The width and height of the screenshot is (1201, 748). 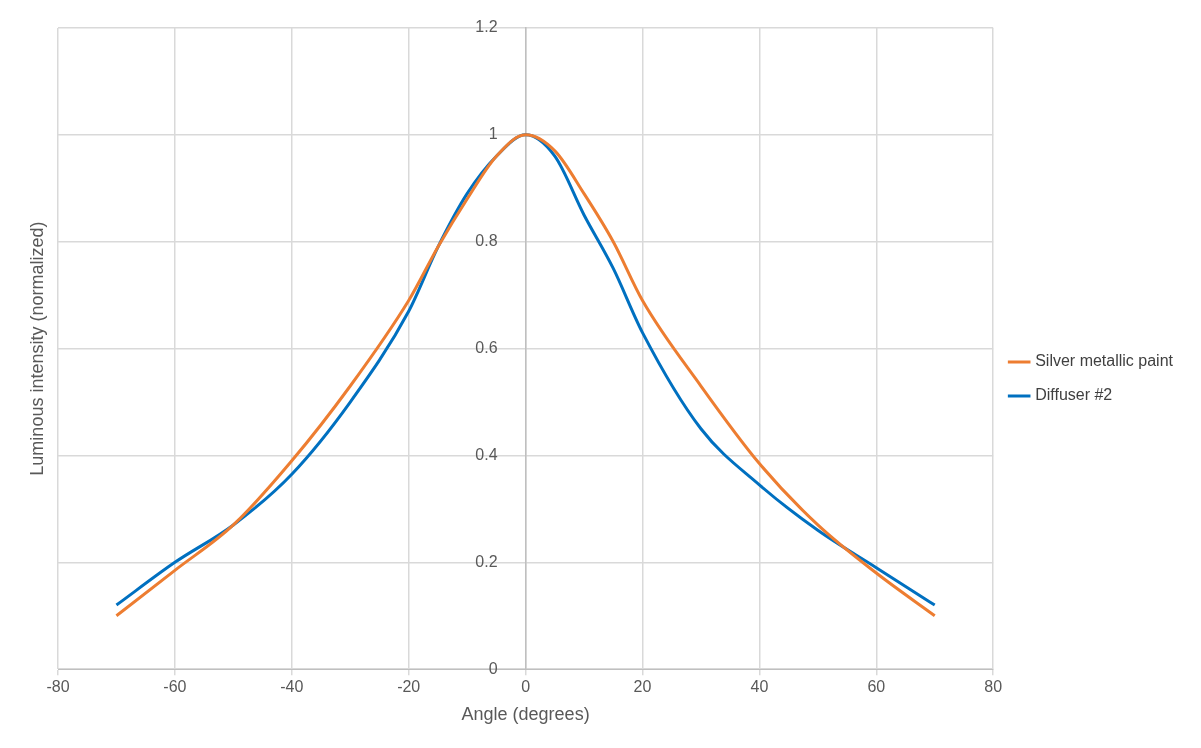 What do you see at coordinates (292, 687) in the screenshot?
I see `x-tick-label: -40` at bounding box center [292, 687].